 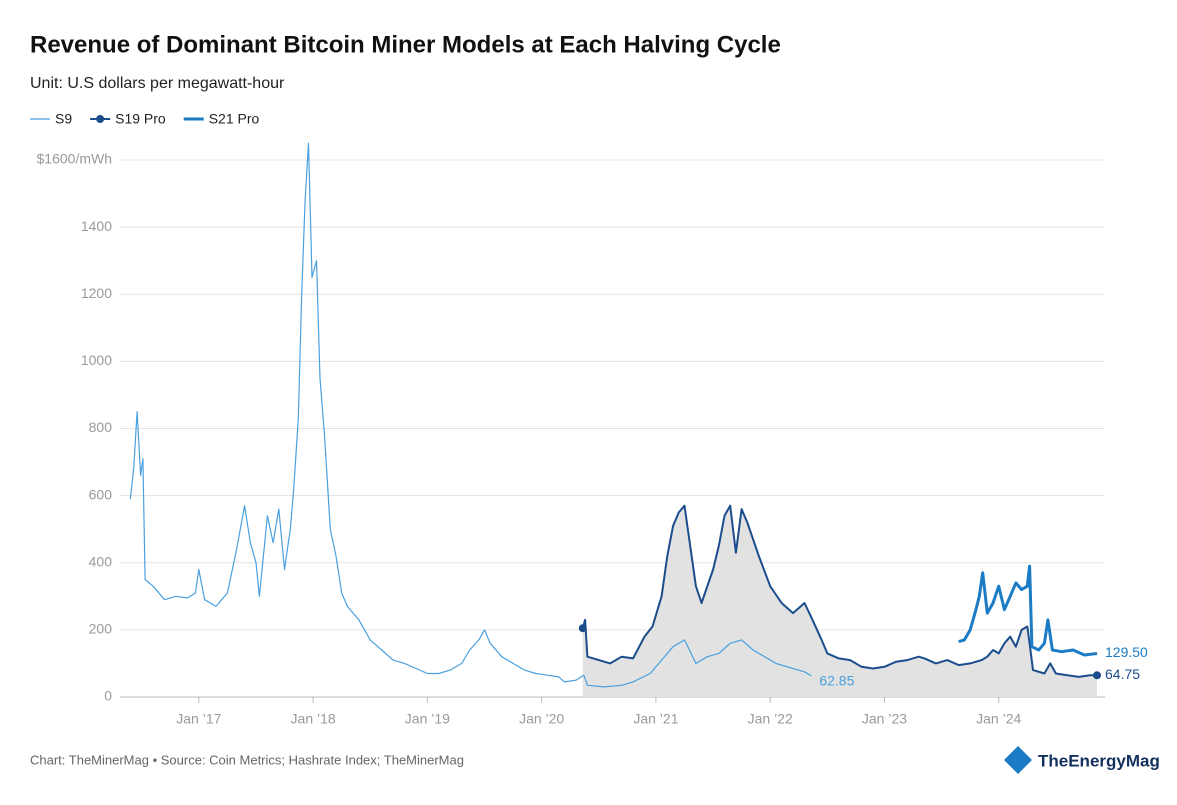 What do you see at coordinates (313, 719) in the screenshot?
I see `x-tick-label: Jan ’18` at bounding box center [313, 719].